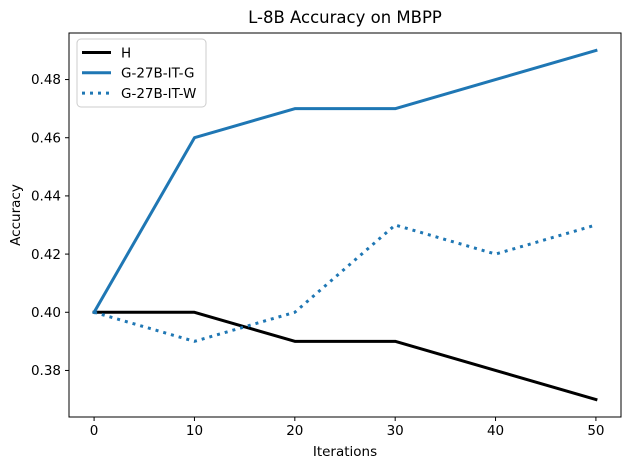 This screenshot has width=630, height=470. Describe the element at coordinates (106, 53) in the screenshot. I see `legend-item-H: H` at that location.